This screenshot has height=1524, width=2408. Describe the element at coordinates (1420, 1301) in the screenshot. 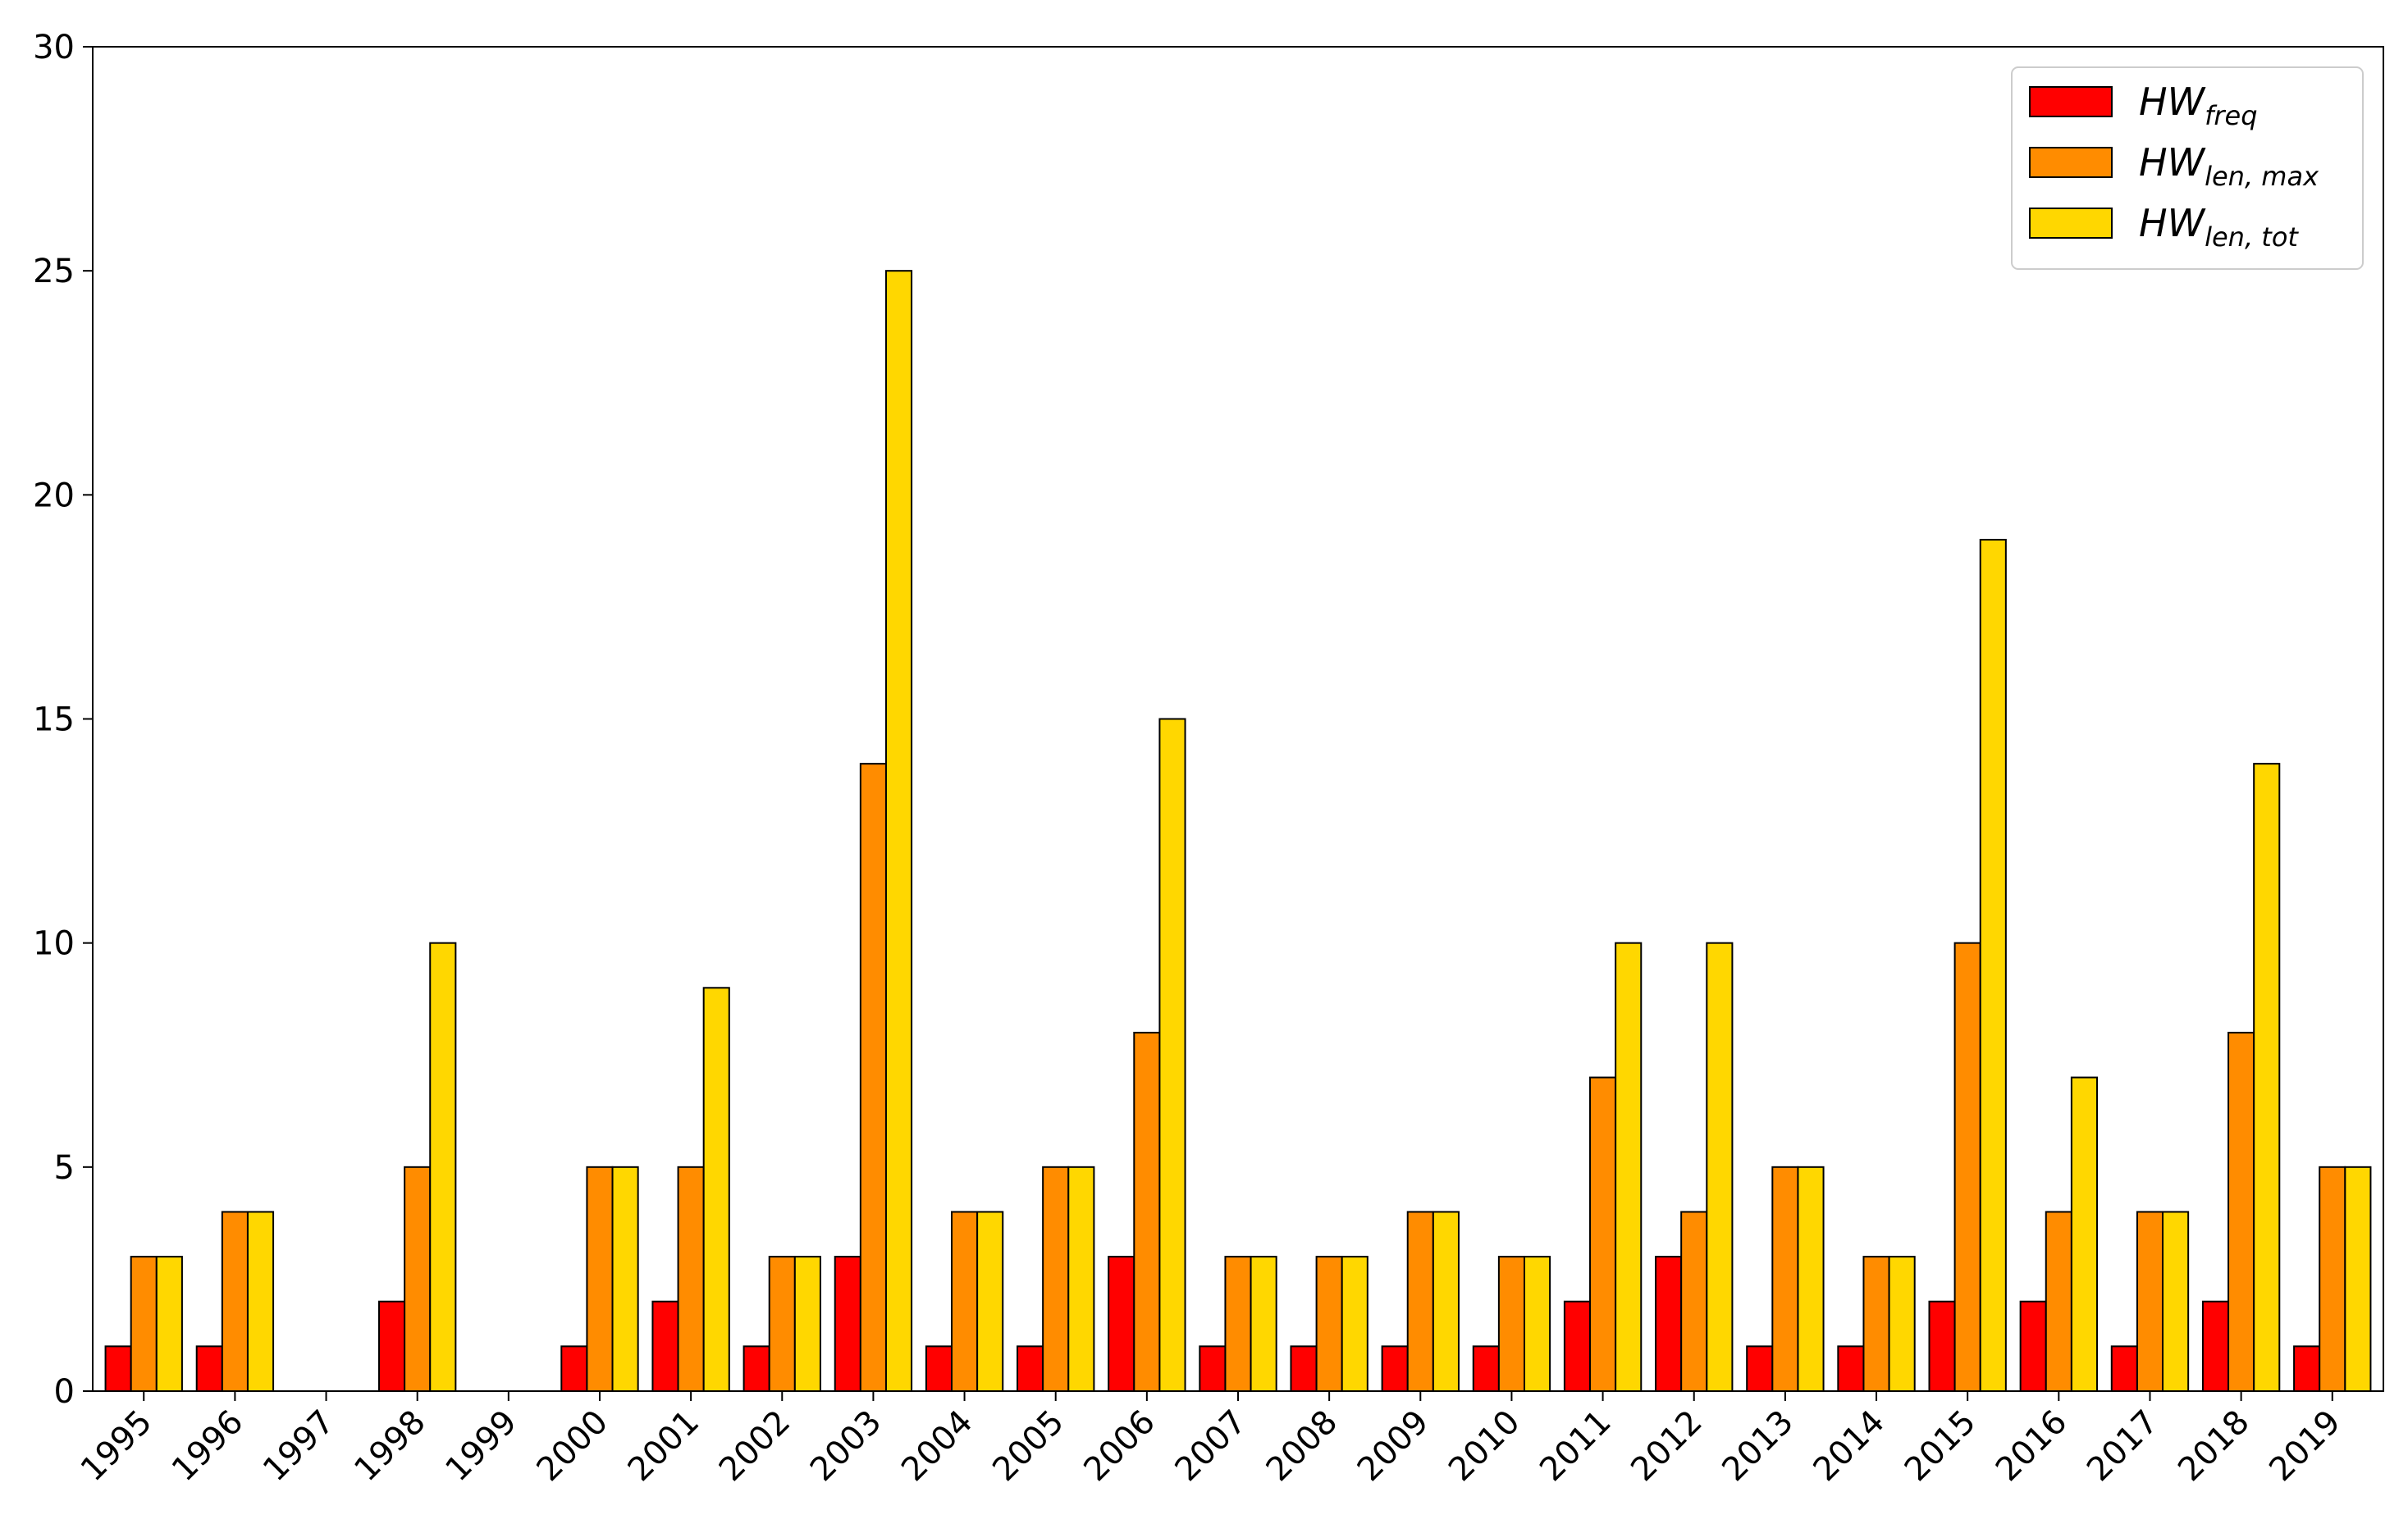

I see `bar-len-max-2009` at that location.